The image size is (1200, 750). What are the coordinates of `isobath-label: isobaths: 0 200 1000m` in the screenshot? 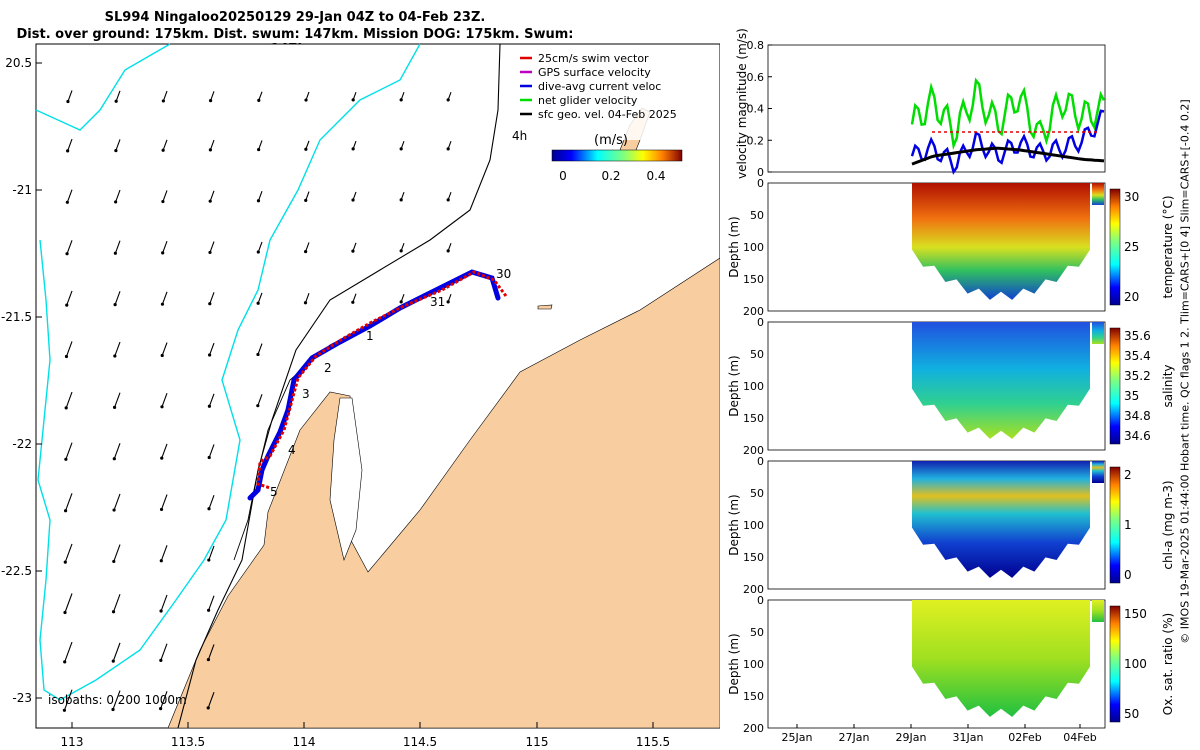 It's located at (117, 700).